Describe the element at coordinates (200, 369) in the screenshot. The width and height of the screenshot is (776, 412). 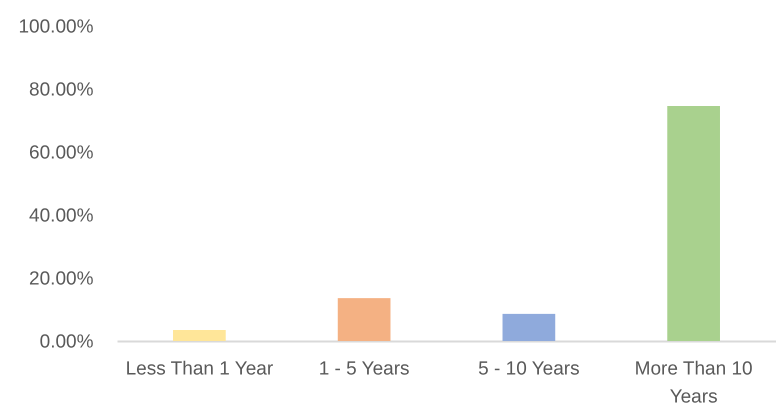
I see `x-tick-label: Less Than 1 Year` at that location.